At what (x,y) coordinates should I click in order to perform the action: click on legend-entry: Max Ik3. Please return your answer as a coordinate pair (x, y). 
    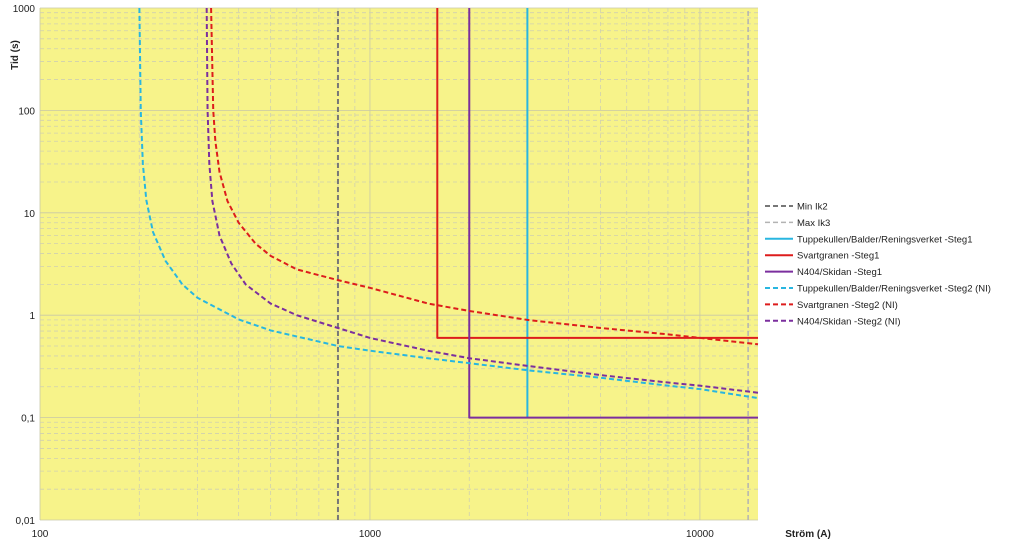
    Looking at the image, I should click on (813, 223).